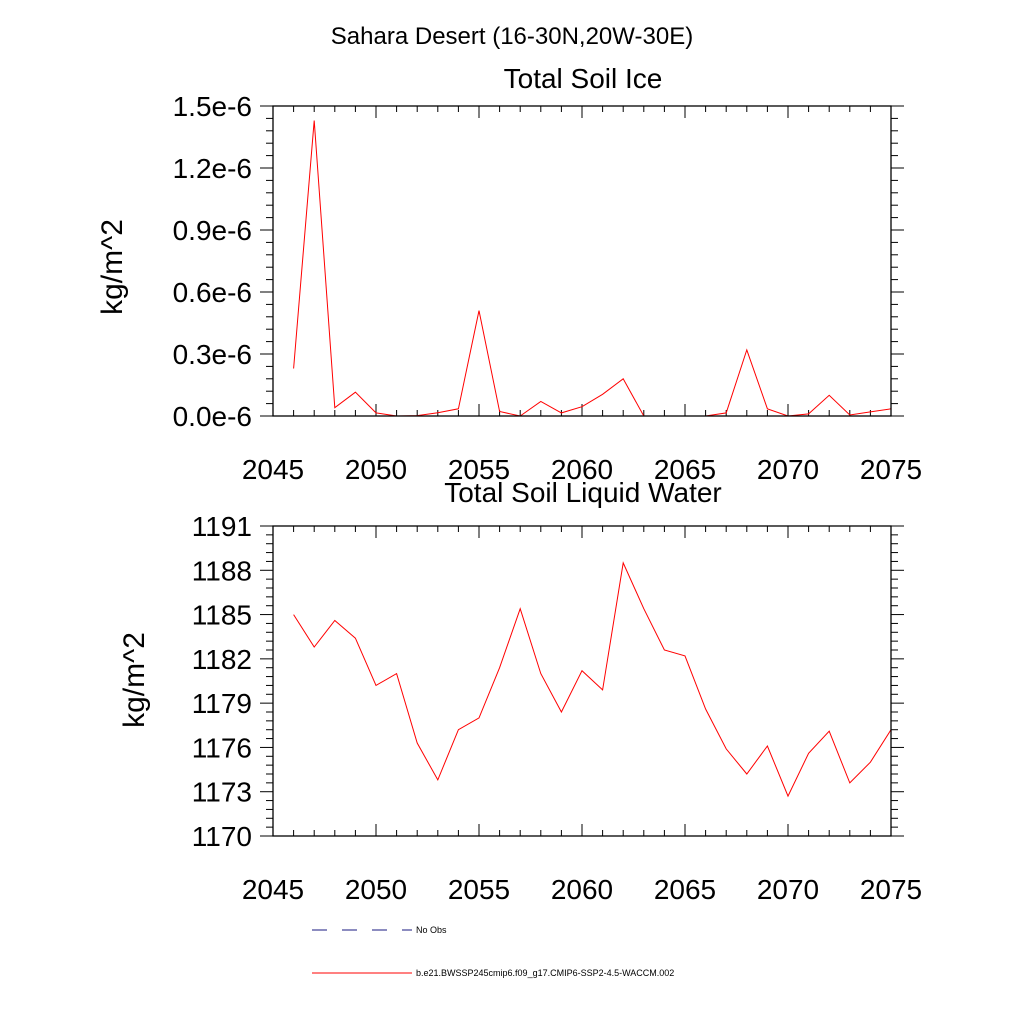 This screenshot has height=1024, width=1024. What do you see at coordinates (212, 292) in the screenshot?
I see `y-tick-label: 0.6e-6` at bounding box center [212, 292].